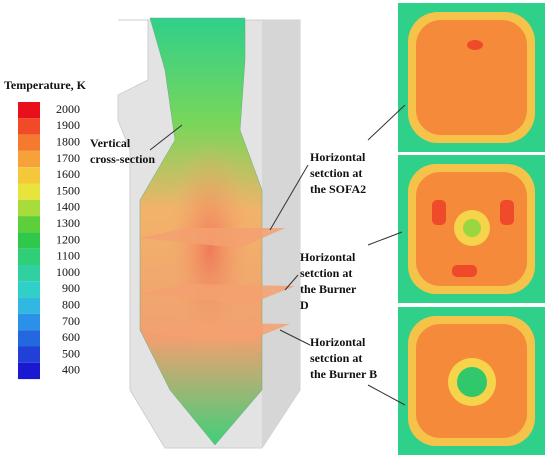 The width and height of the screenshot is (550, 469). Describe the element at coordinates (110, 143) in the screenshot. I see `annotation: Vertical` at that location.